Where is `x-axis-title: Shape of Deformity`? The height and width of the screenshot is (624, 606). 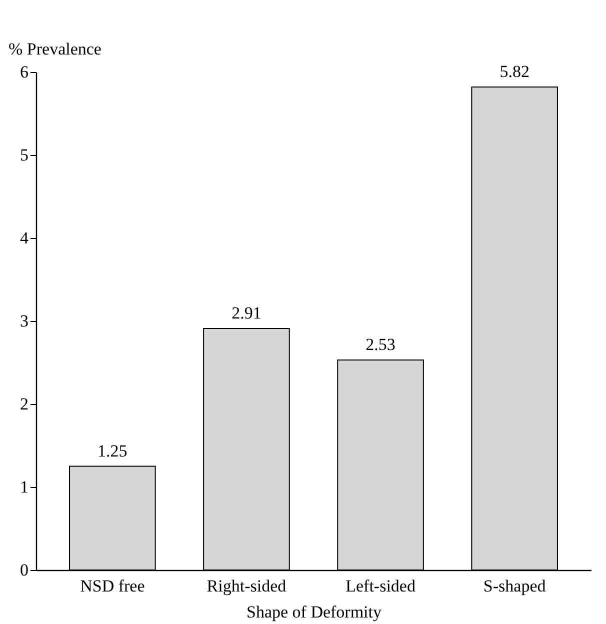
x-axis-title: Shape of Deformity is located at coordinates (314, 612).